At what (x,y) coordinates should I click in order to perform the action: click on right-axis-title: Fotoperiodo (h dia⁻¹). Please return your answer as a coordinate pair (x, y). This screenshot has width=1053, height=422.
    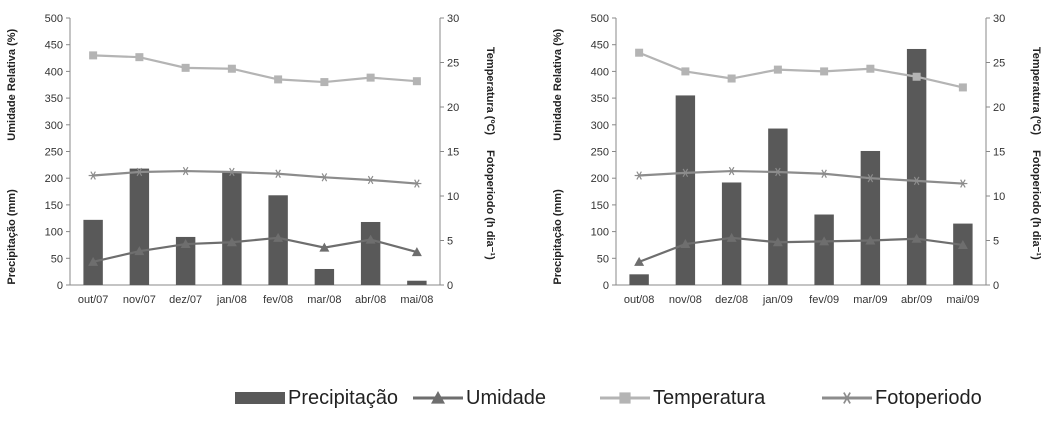
    Looking at the image, I should click on (1036, 205).